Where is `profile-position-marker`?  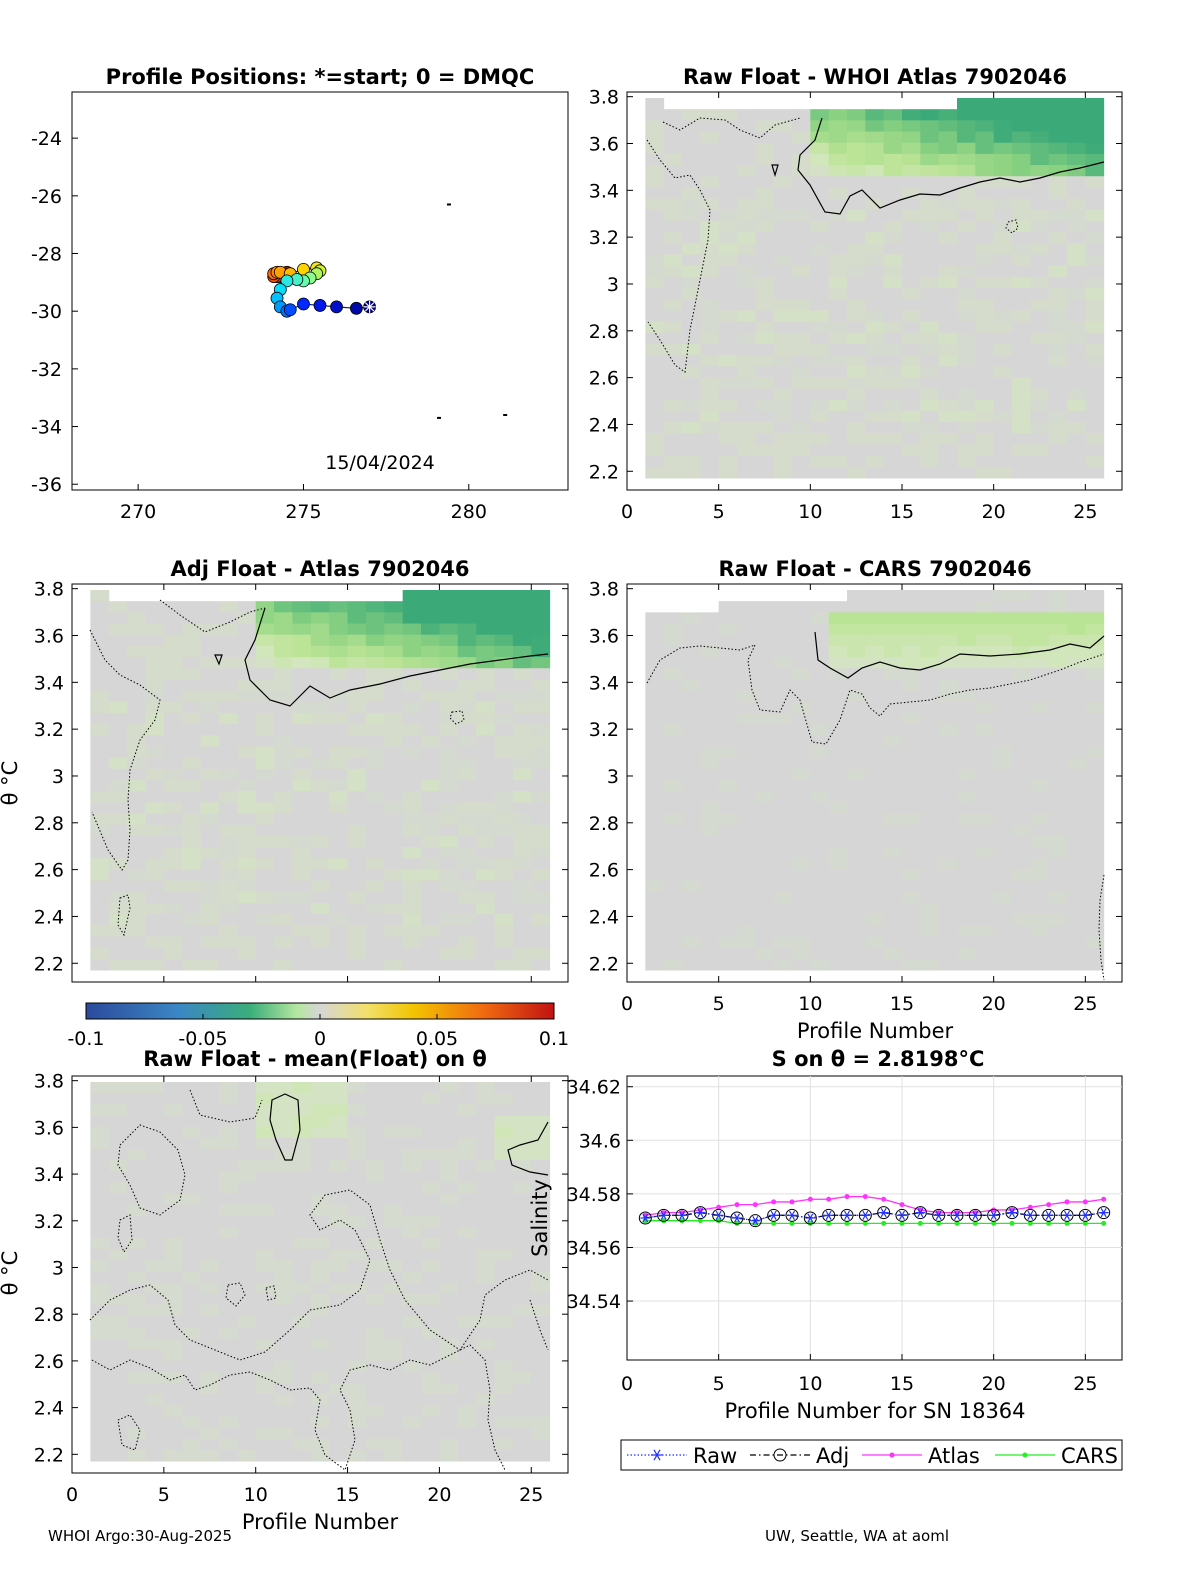 profile-position-marker is located at coordinates (290, 310).